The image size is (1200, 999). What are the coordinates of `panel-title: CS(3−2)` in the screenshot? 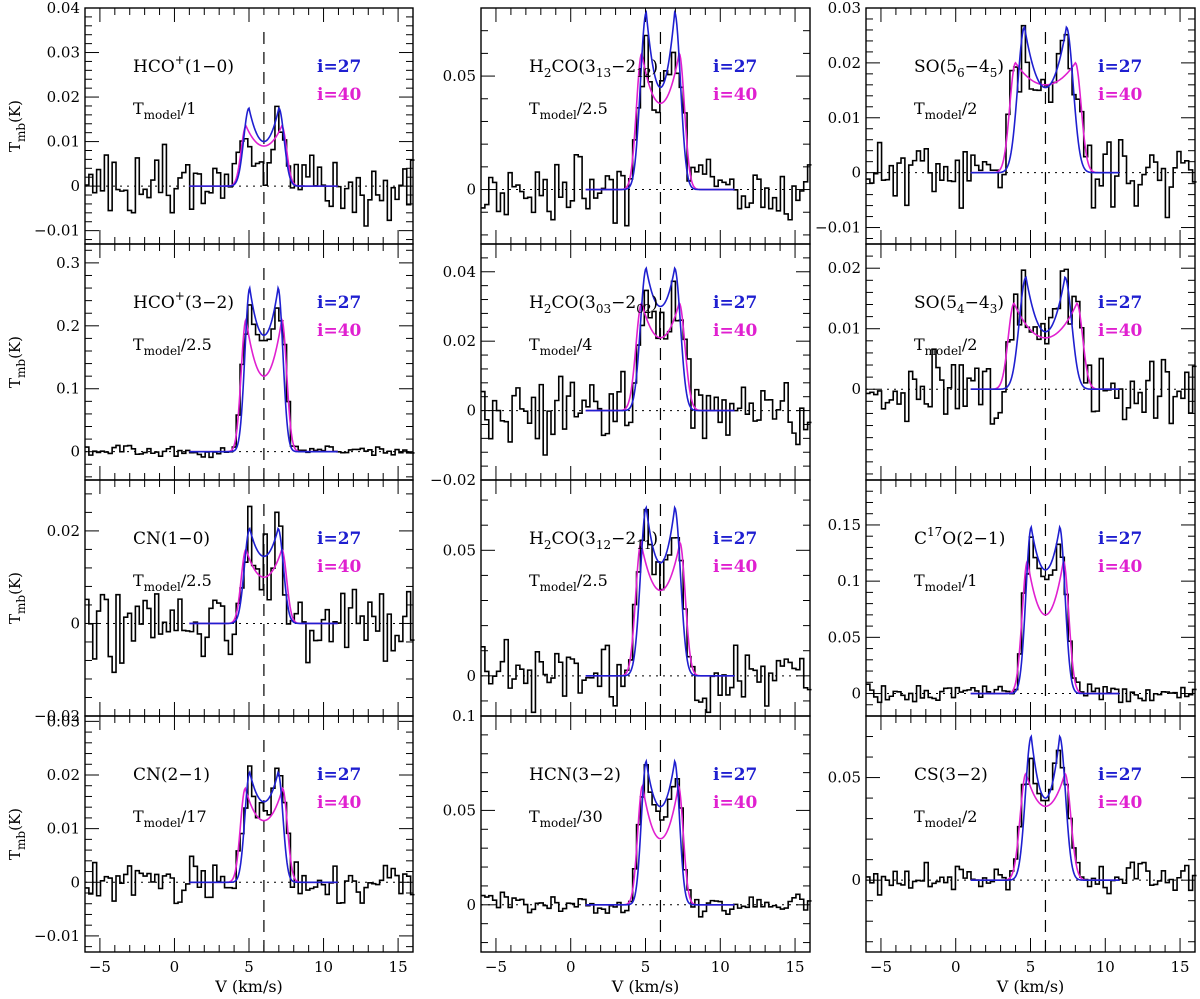 It's located at (951, 775).